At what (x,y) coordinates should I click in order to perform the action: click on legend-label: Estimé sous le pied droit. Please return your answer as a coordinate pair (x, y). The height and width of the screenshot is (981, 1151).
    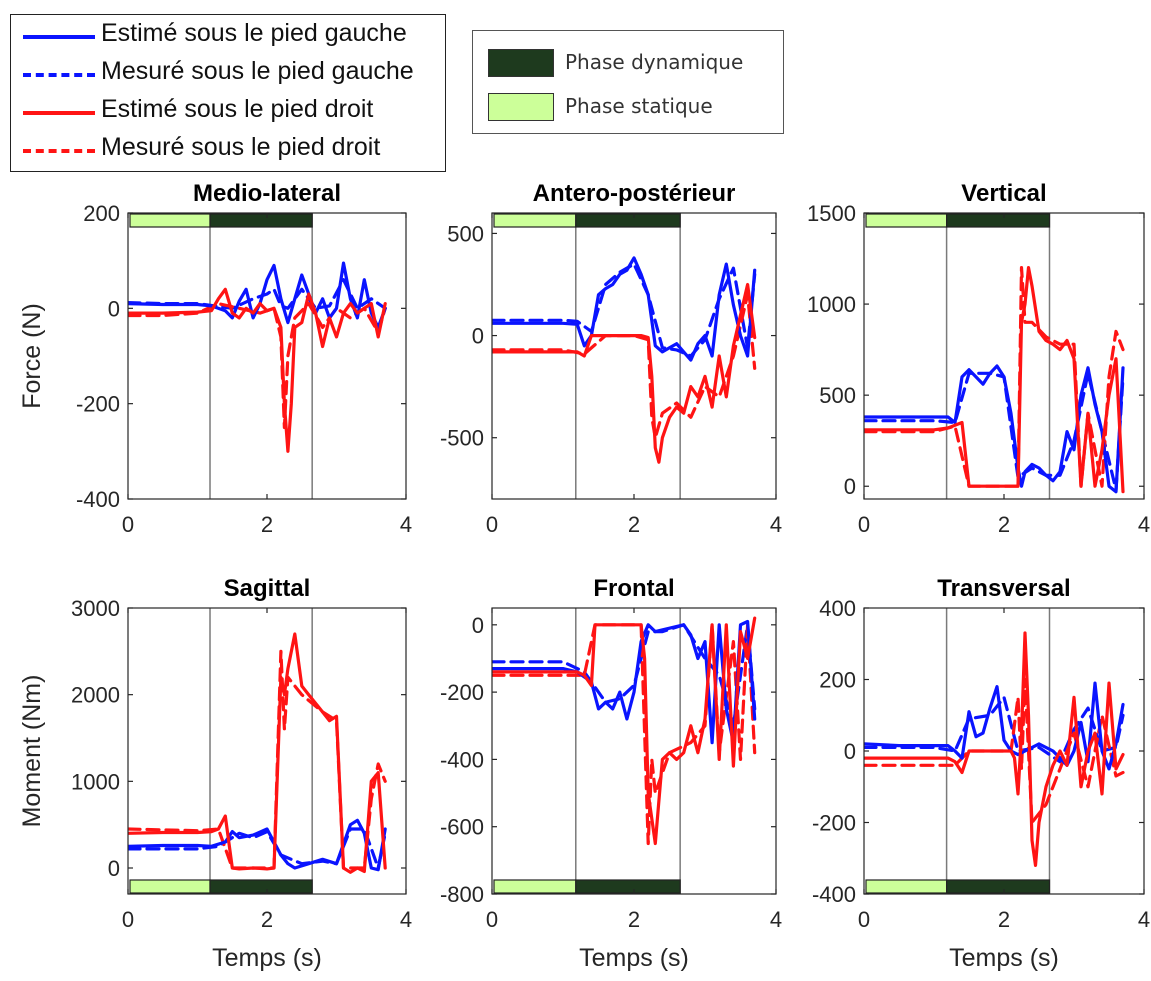
    Looking at the image, I should click on (237, 109).